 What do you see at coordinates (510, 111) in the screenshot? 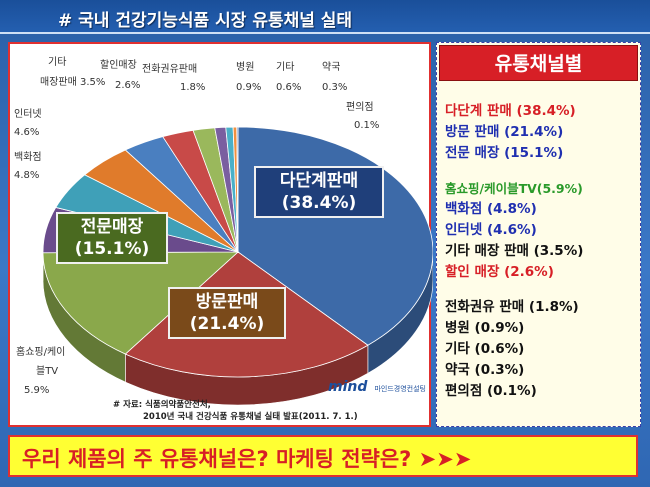
I see `legend-item: 다단계 판매 (38.4%)` at bounding box center [510, 111].